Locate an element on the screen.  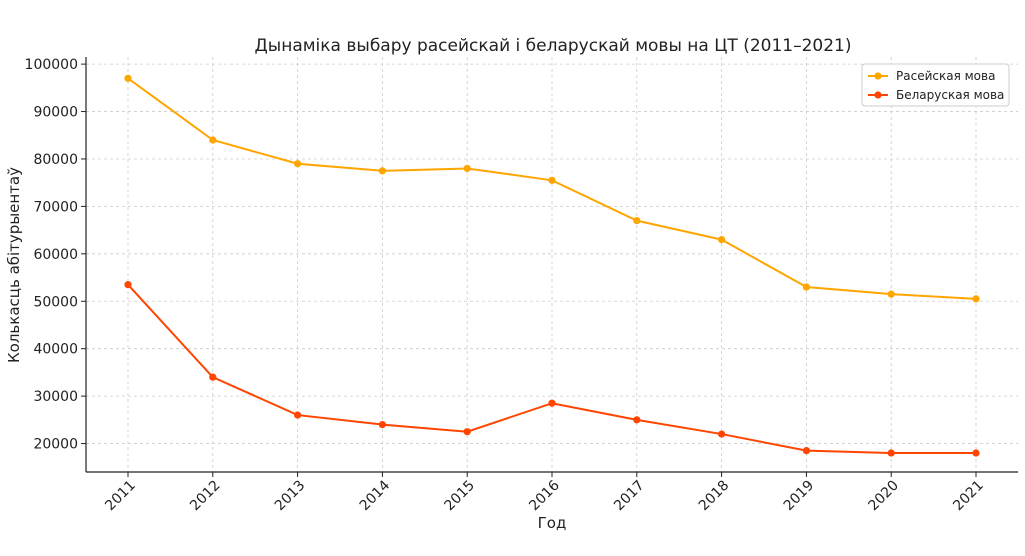
x-tick-label: 2014 is located at coordinates (375, 495).